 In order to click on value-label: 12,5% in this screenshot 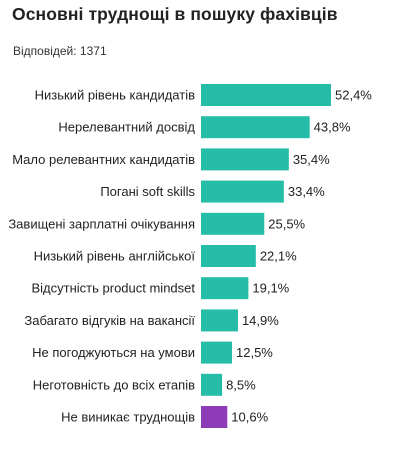, I will do `click(254, 352)`.